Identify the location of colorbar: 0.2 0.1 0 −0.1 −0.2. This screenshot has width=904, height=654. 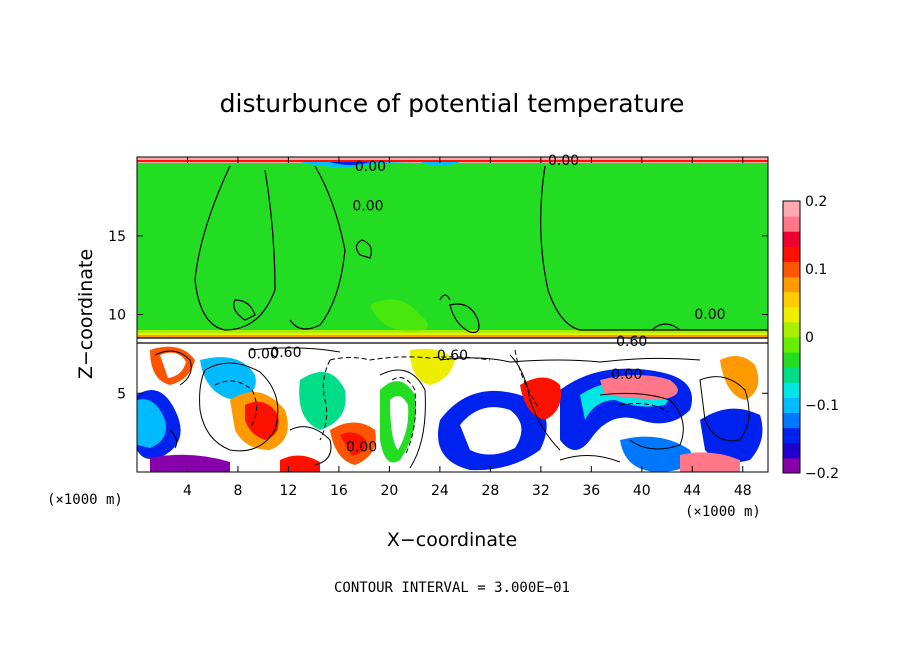
(810, 338).